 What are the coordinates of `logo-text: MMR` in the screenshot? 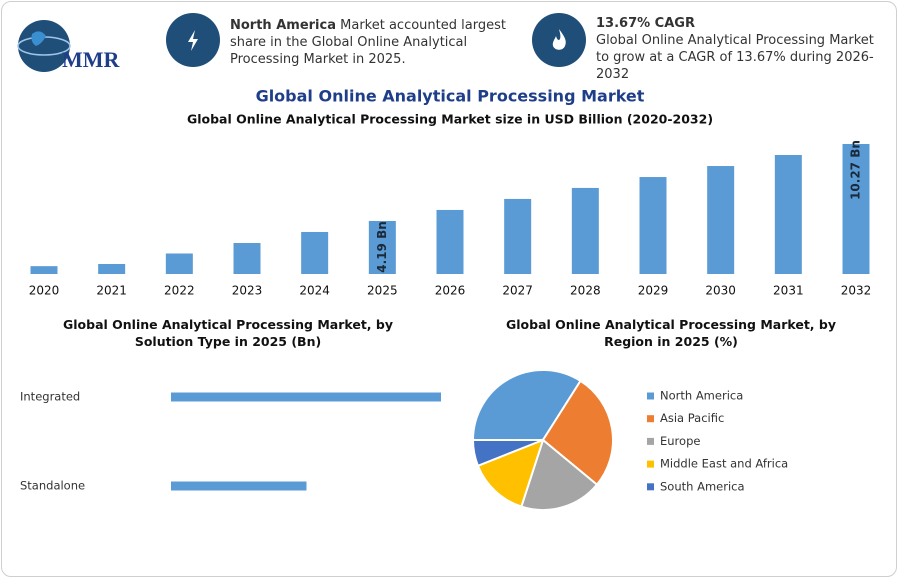 It's located at (91, 59).